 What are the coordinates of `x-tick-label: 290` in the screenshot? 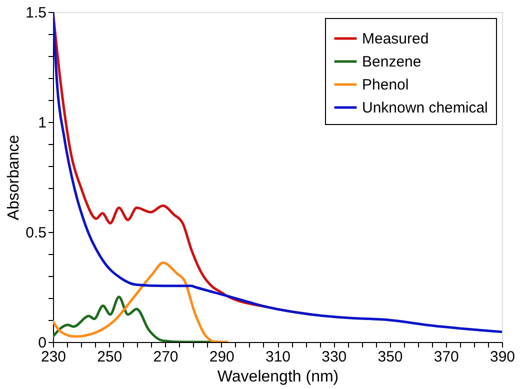 It's located at (221, 357).